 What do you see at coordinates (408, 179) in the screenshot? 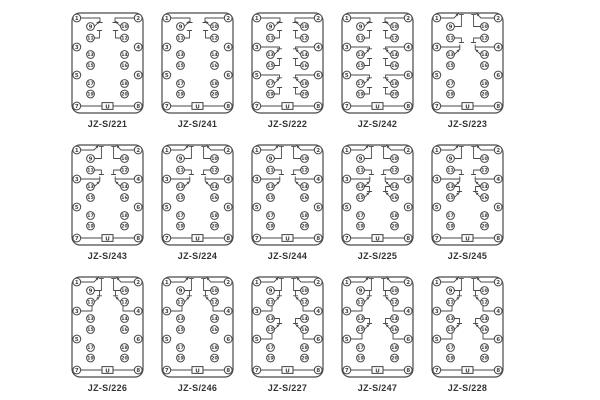
I see `terminal-4: 4` at bounding box center [408, 179].